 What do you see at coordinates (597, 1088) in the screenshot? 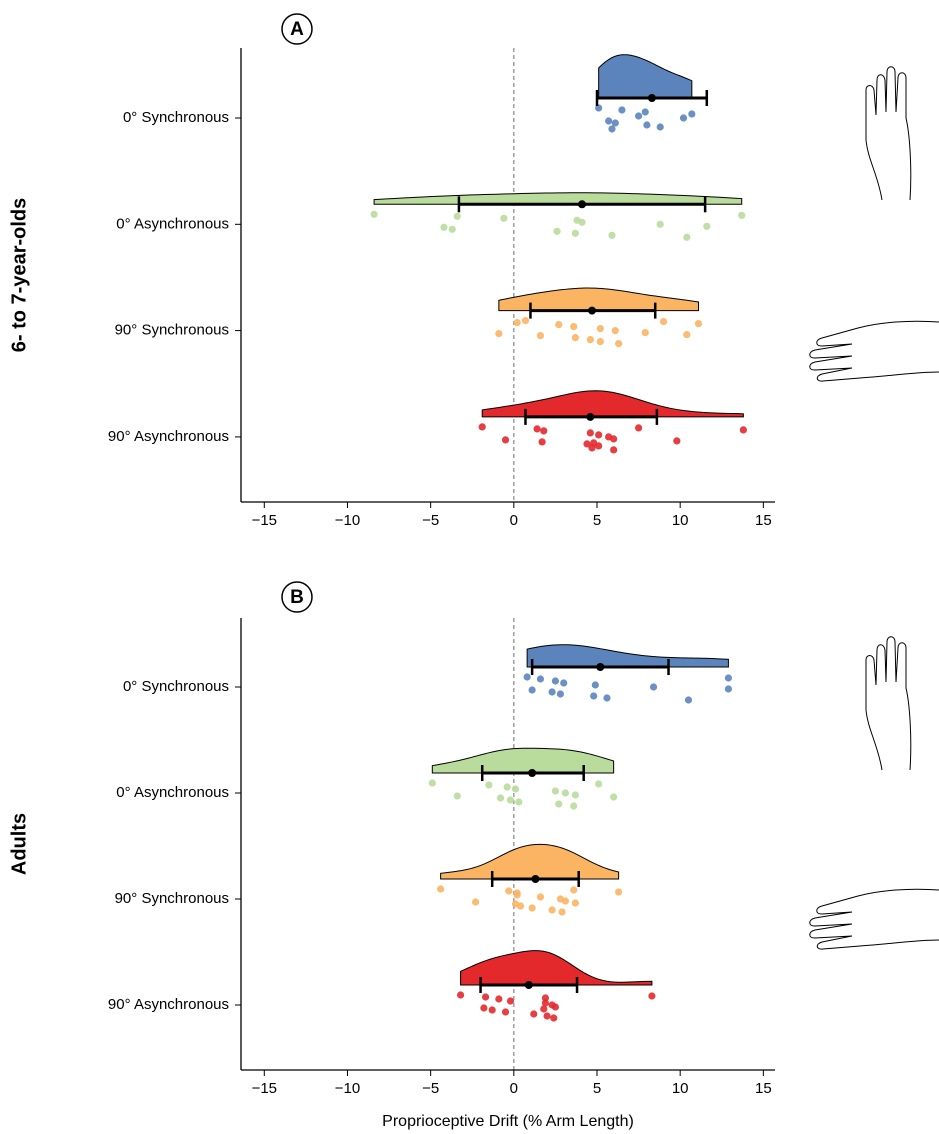
I see `x-tick-label: 5` at bounding box center [597, 1088].